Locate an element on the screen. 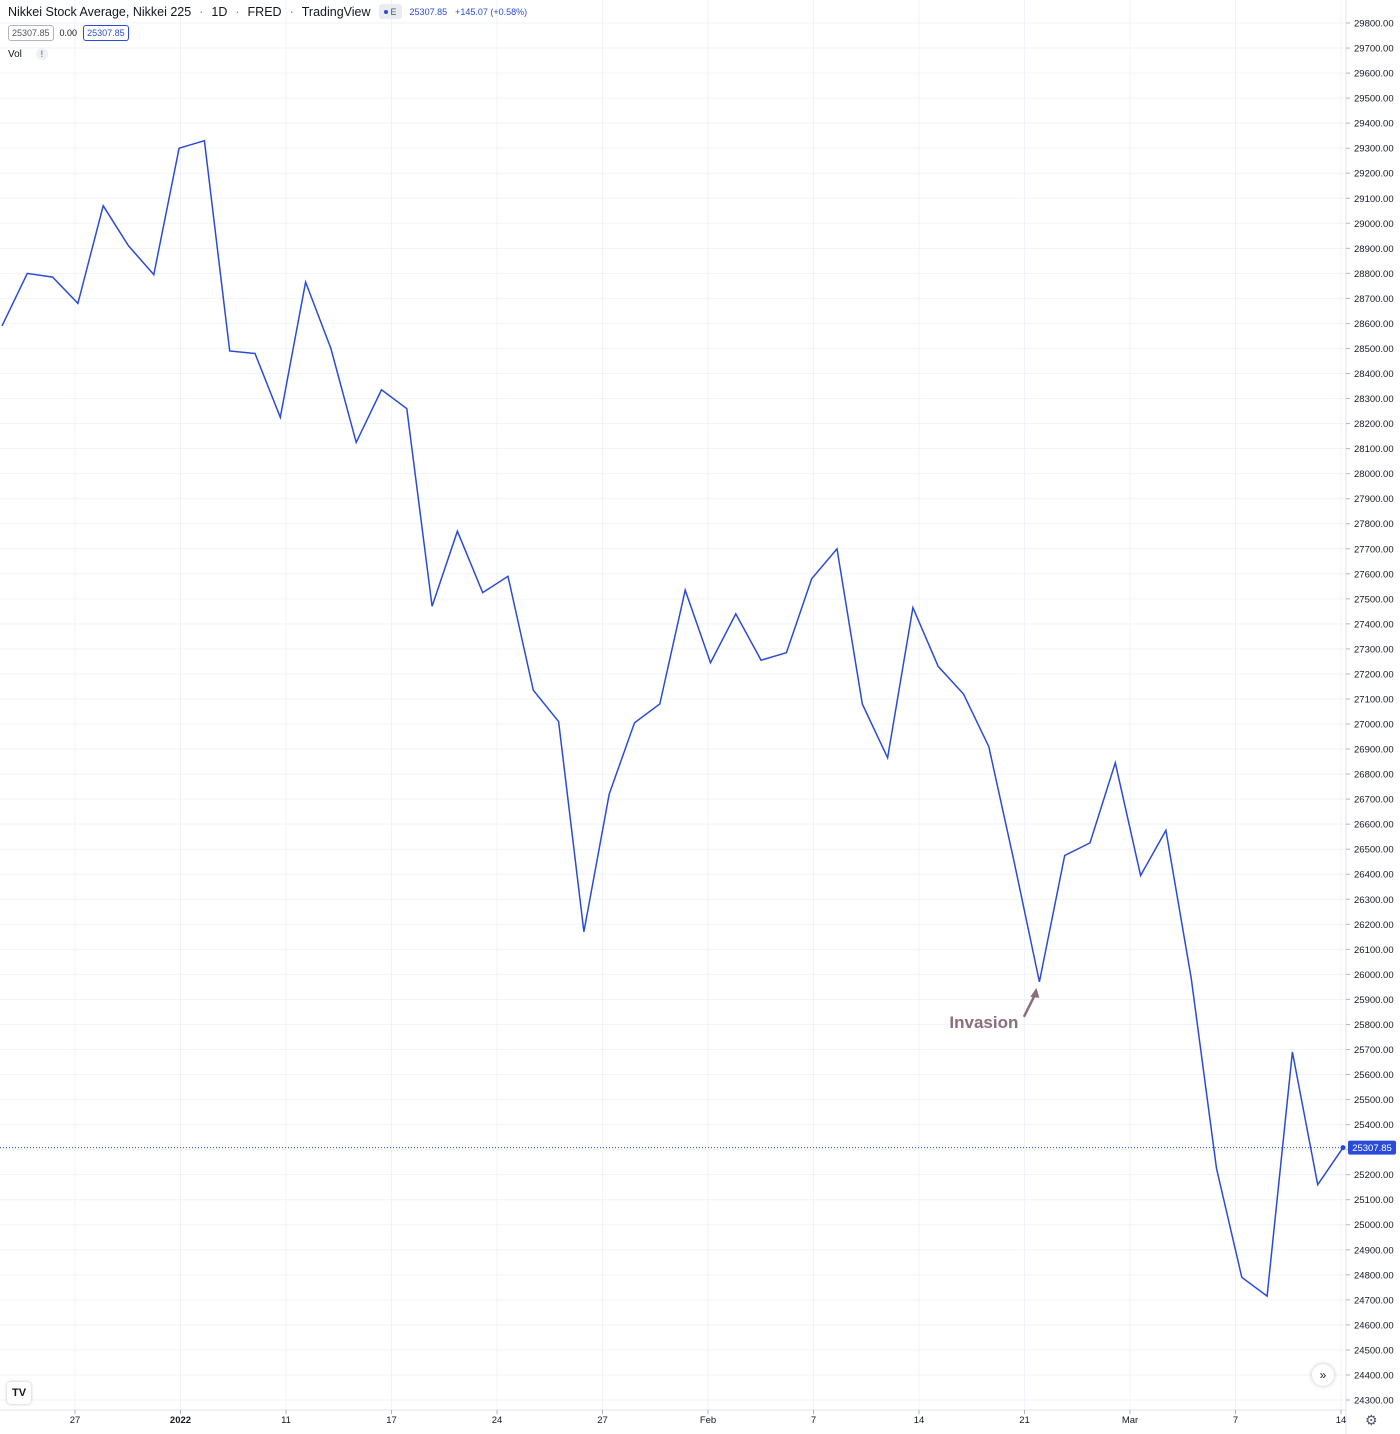  y-tick-label: 26000.00 is located at coordinates (1374, 975).